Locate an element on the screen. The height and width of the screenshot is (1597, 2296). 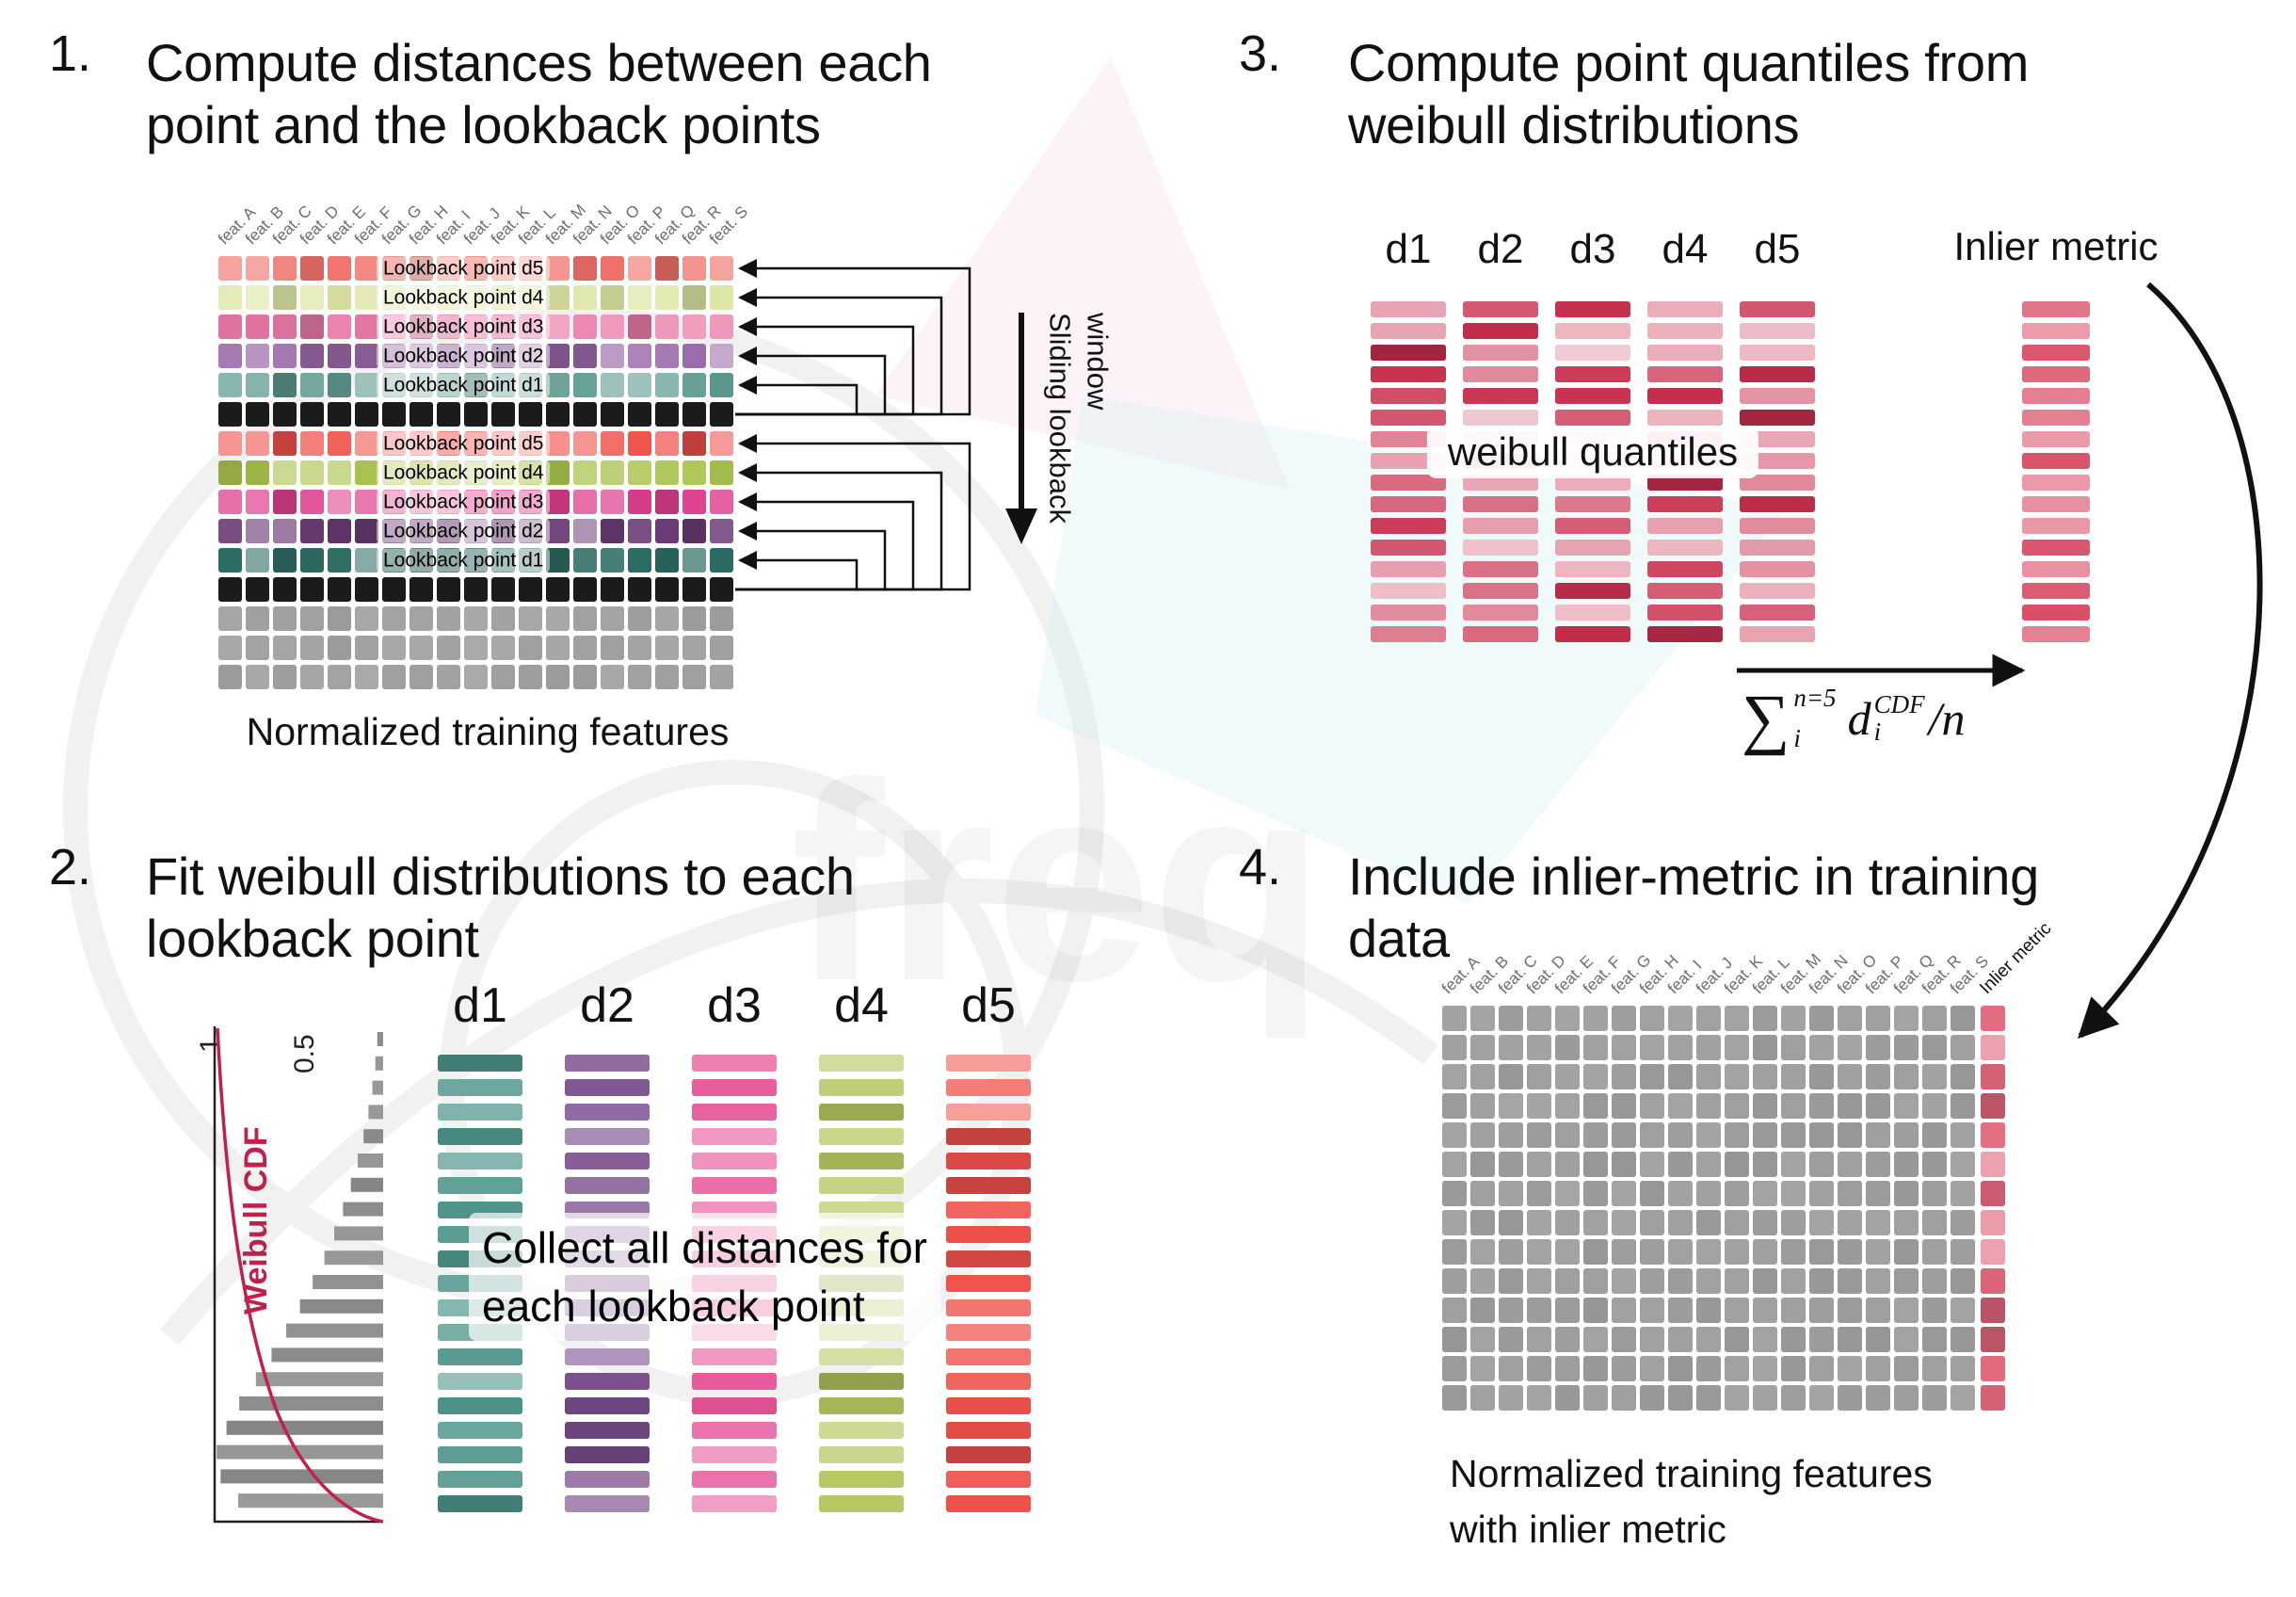
step1-title-line2: point and the lookback points is located at coordinates (484, 125).